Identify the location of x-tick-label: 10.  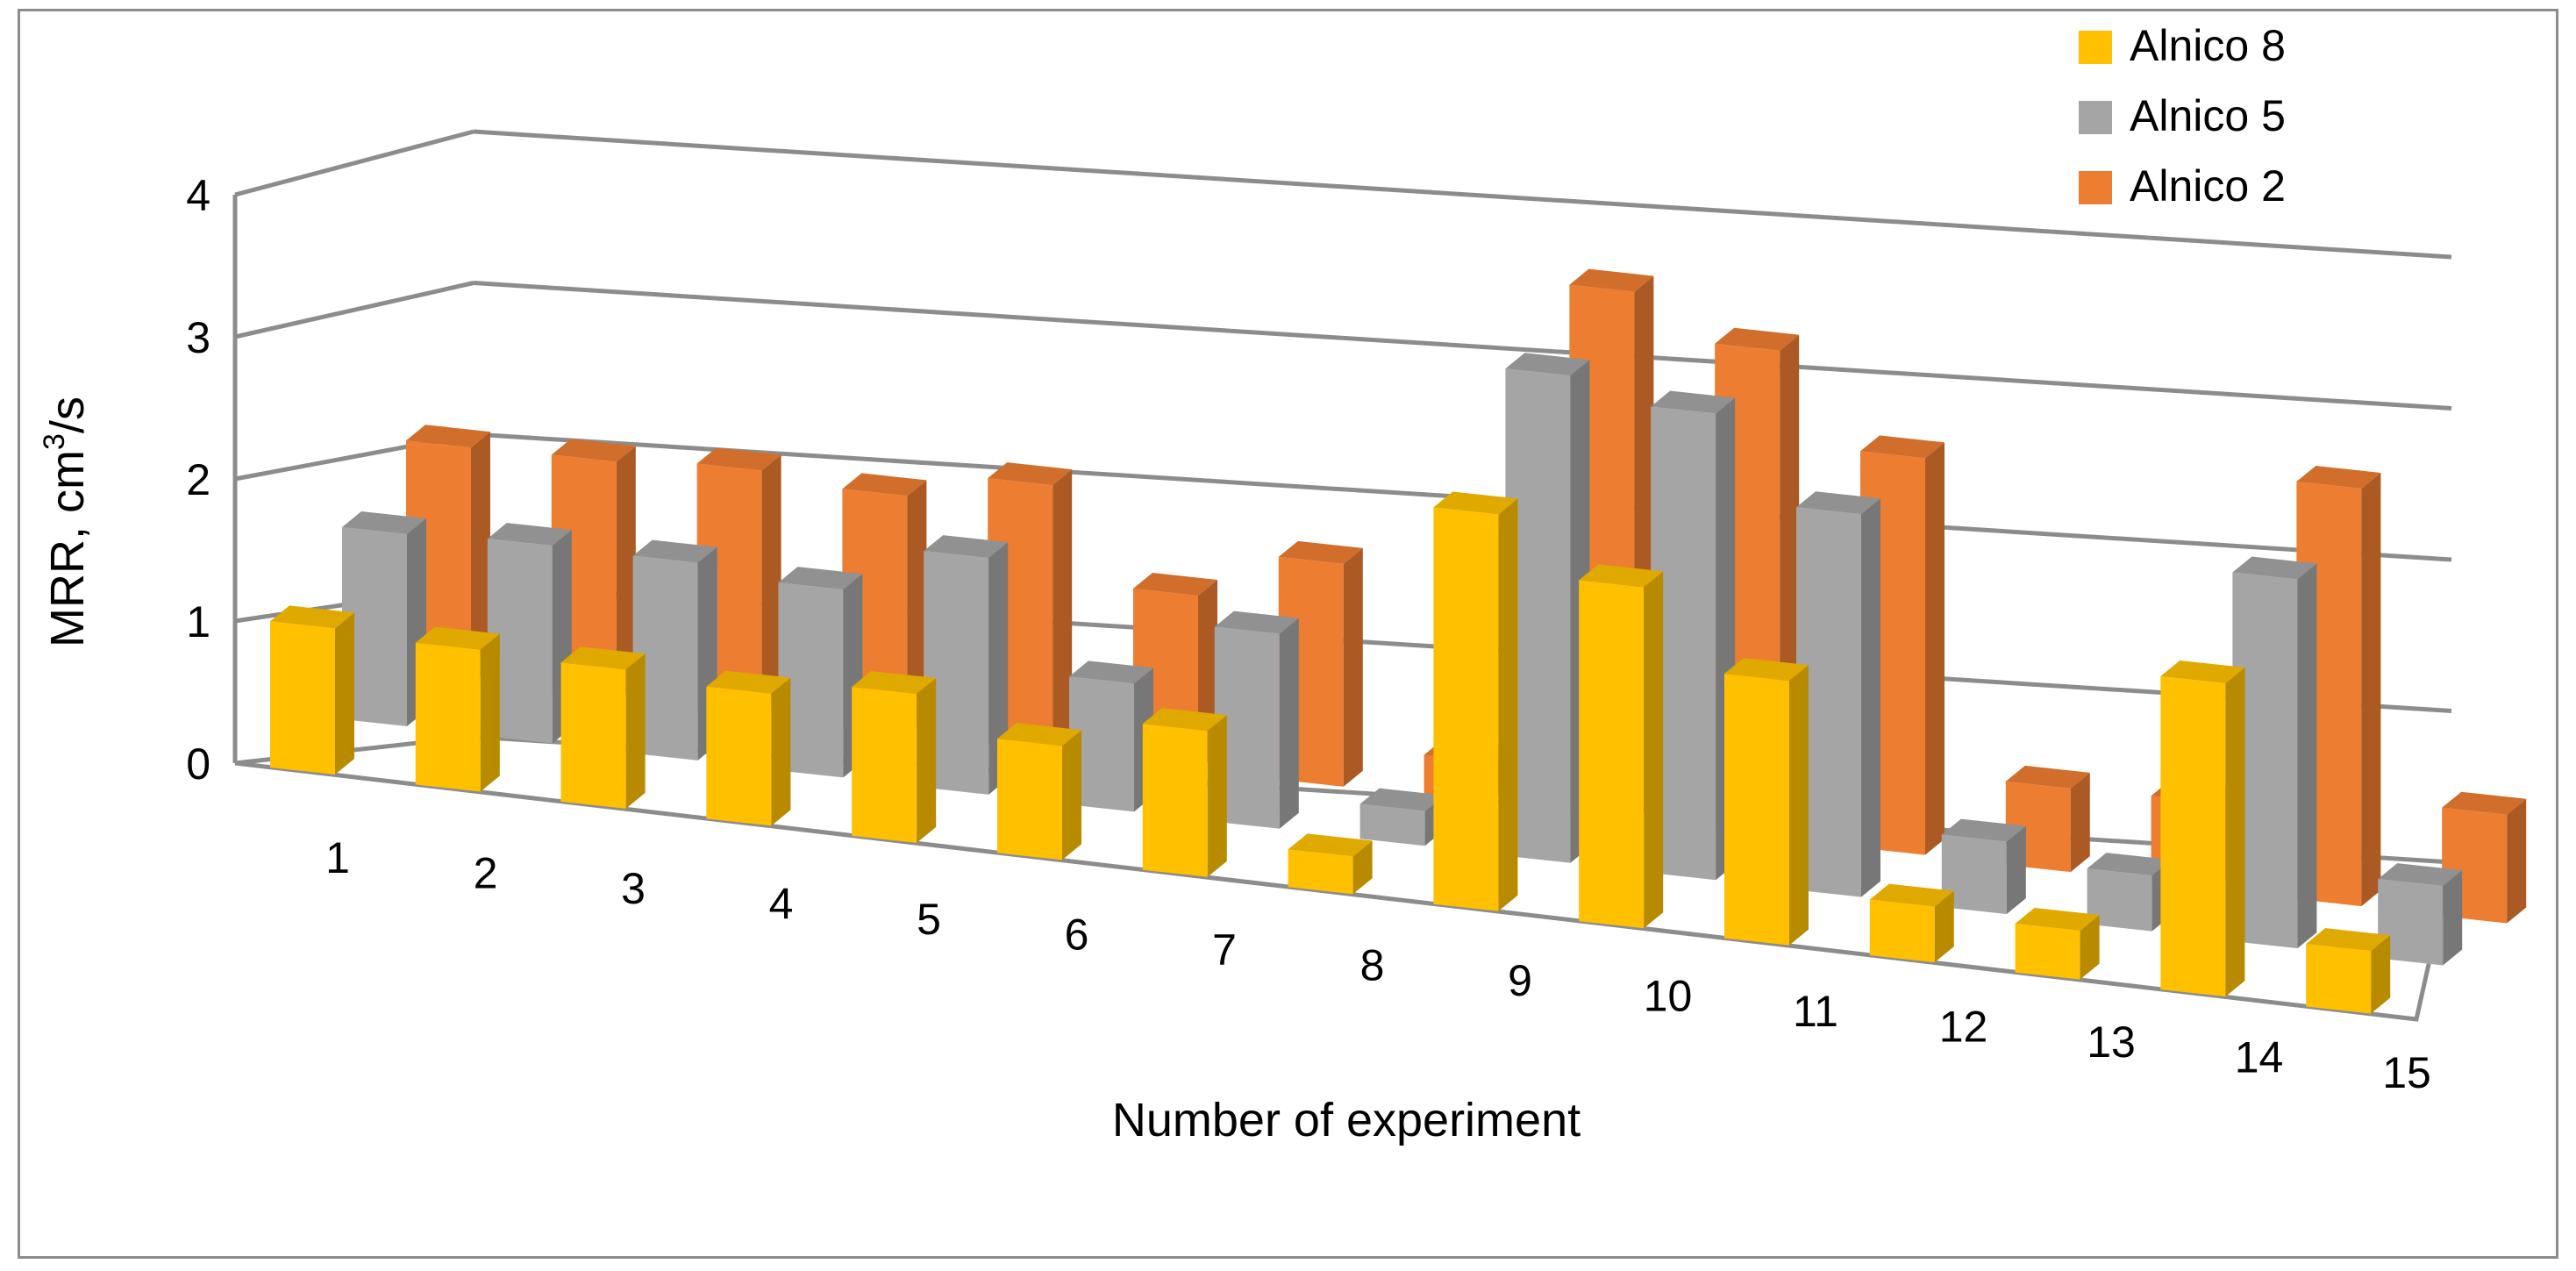
(1669, 997).